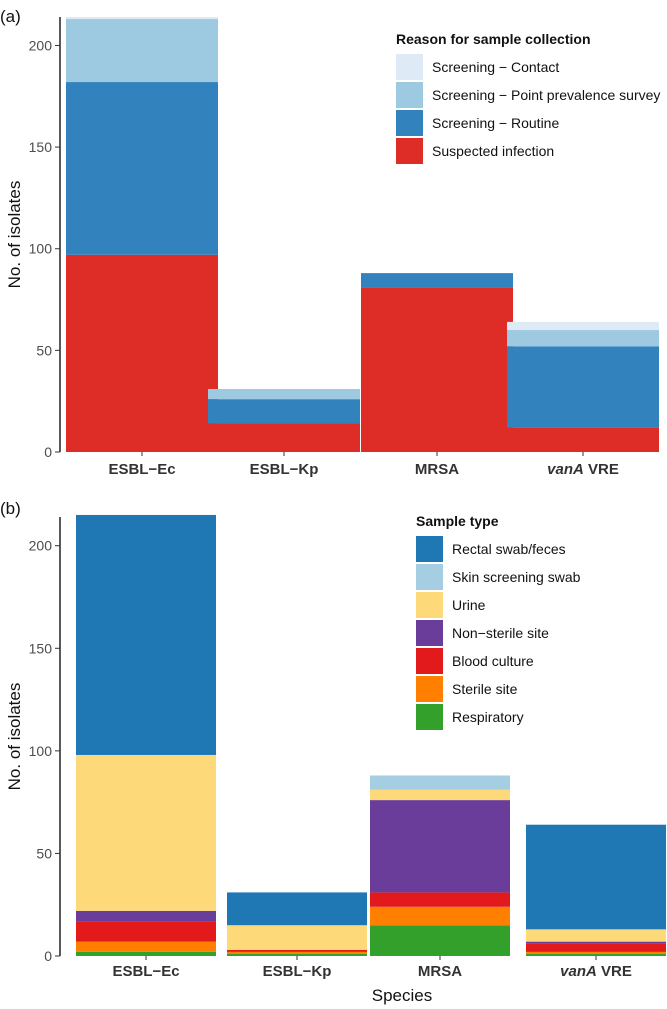 This screenshot has width=667, height=1009. Describe the element at coordinates (493, 39) in the screenshot. I see `legend-title: Reason for sample collection` at that location.